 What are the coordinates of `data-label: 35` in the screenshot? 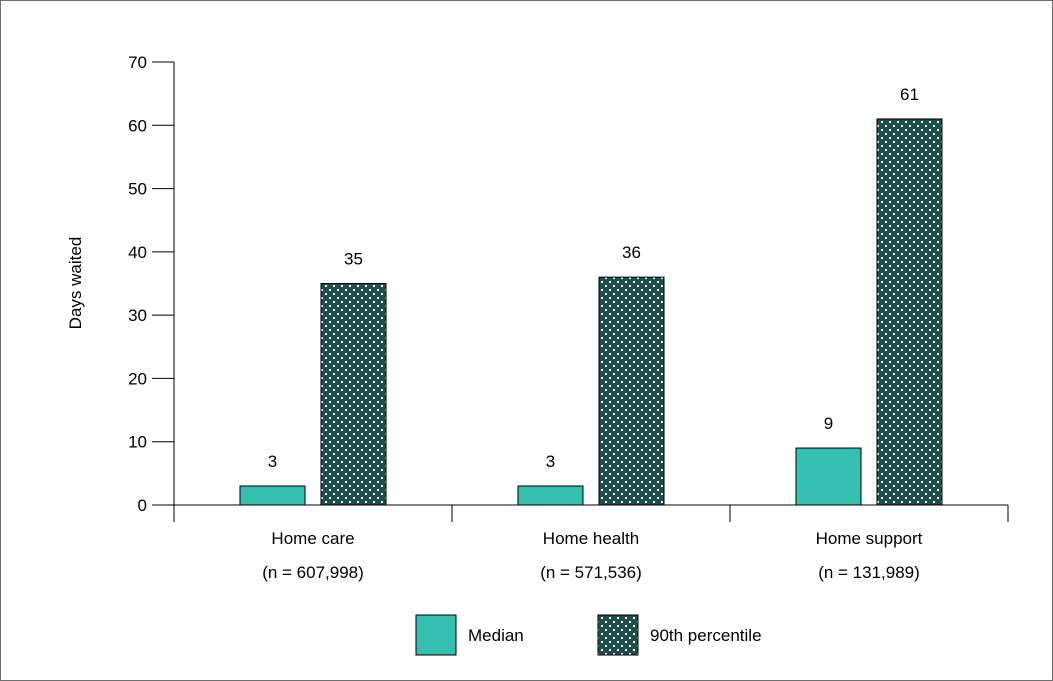 It's located at (353, 259).